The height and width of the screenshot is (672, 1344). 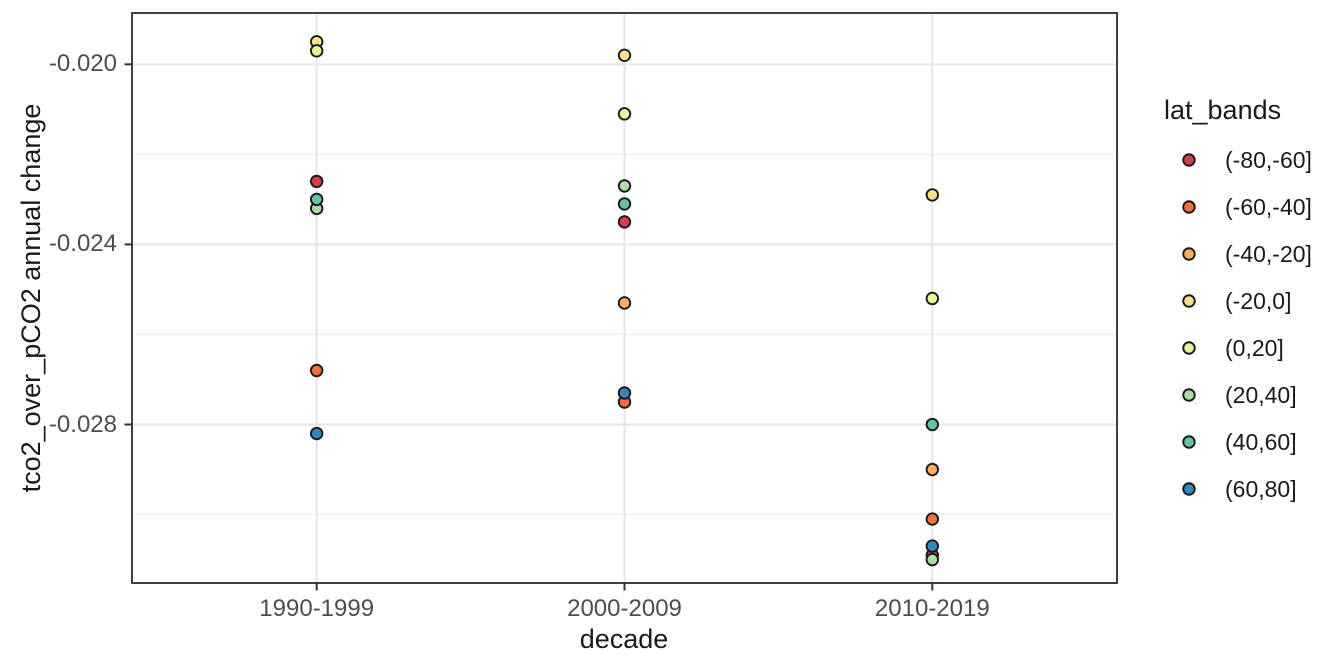 What do you see at coordinates (1258, 301) in the screenshot?
I see `legend-item-label: (-20,0]` at bounding box center [1258, 301].